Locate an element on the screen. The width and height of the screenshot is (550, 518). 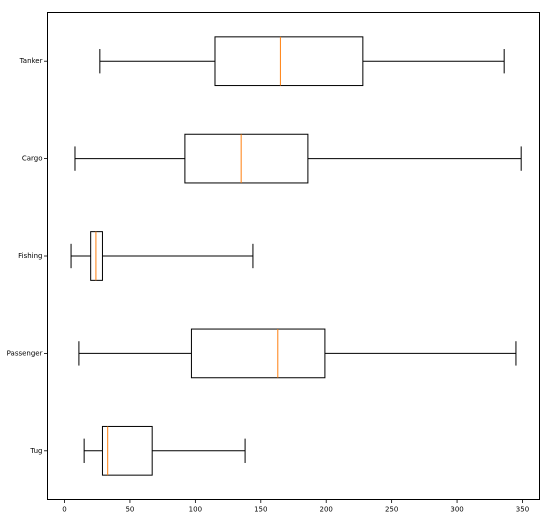
y-tick-label: Tug is located at coordinates (35, 451).